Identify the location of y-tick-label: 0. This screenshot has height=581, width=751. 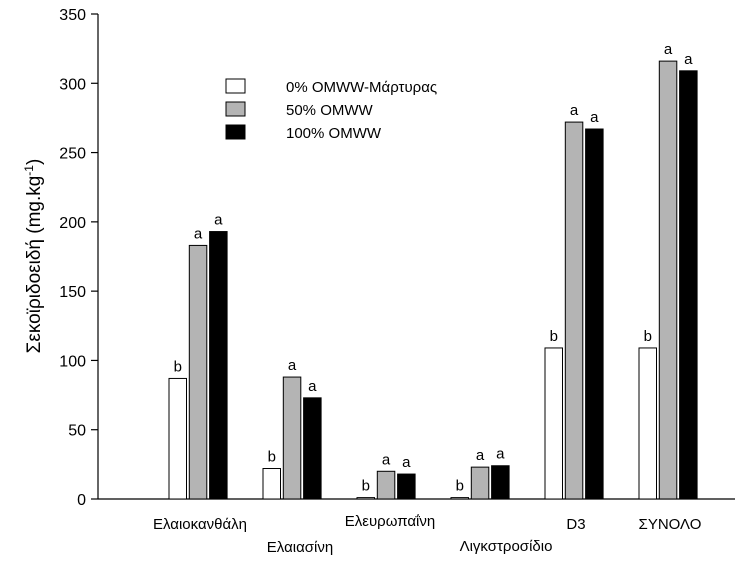
(81, 500).